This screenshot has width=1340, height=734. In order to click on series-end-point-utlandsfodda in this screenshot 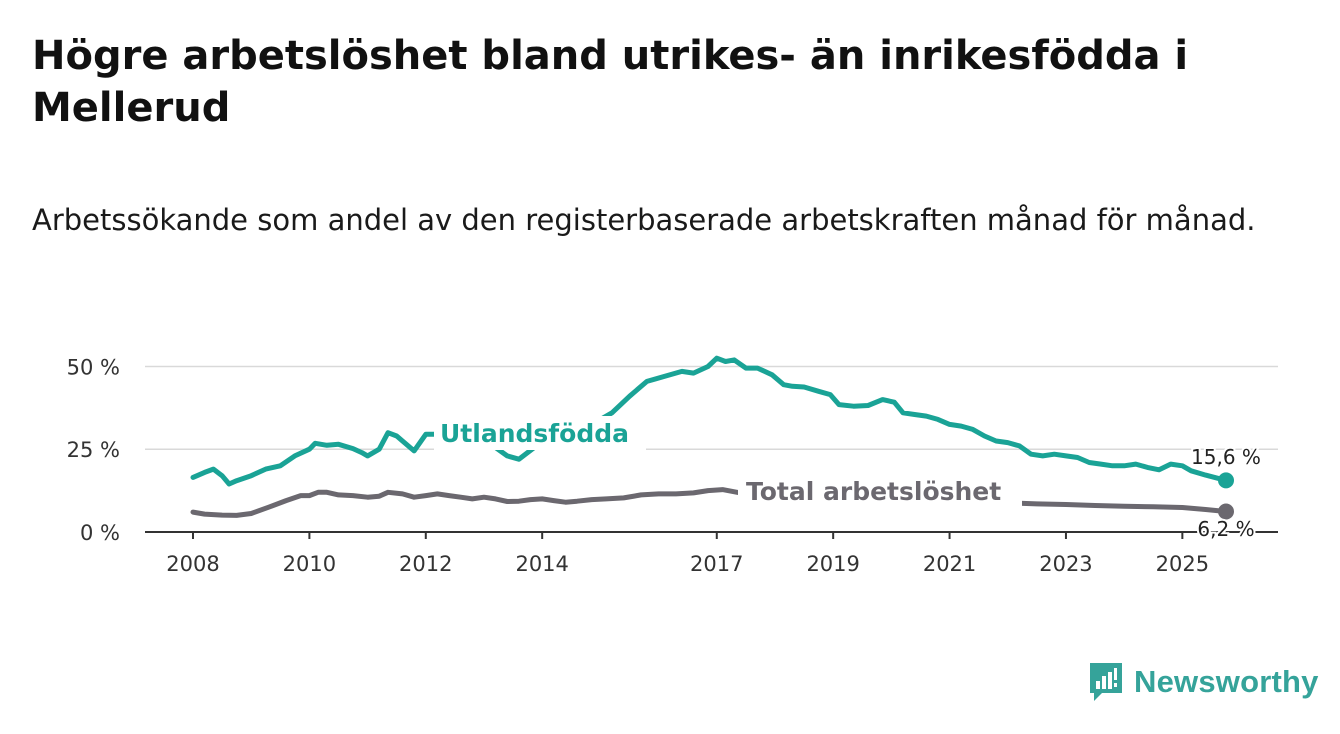, I will do `click(1226, 480)`.